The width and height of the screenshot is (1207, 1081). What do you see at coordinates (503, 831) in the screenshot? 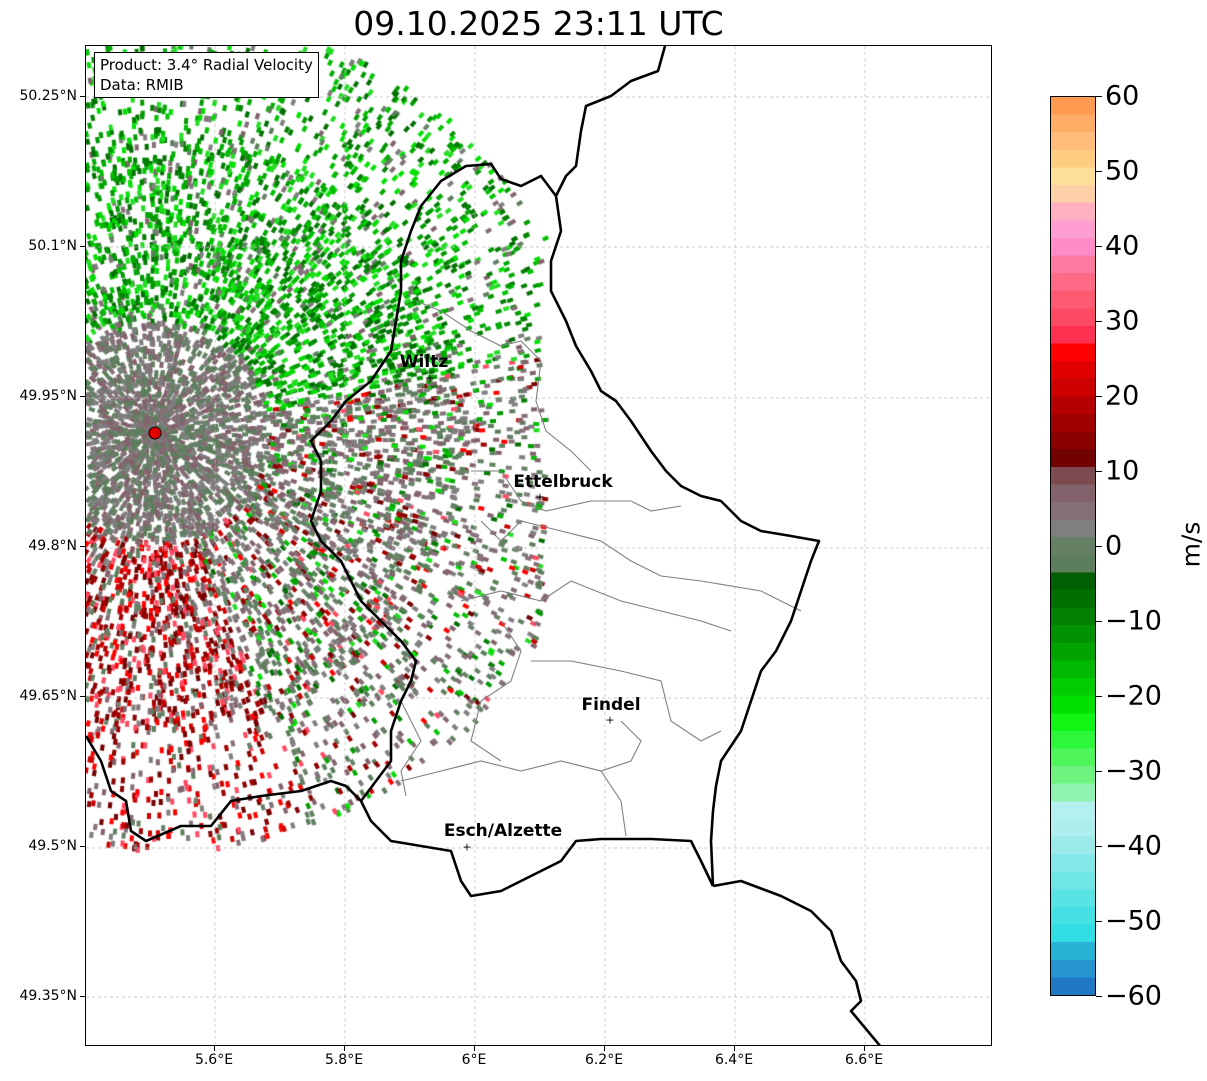
I see `city-label-esch: Esch/Alzette` at bounding box center [503, 831].